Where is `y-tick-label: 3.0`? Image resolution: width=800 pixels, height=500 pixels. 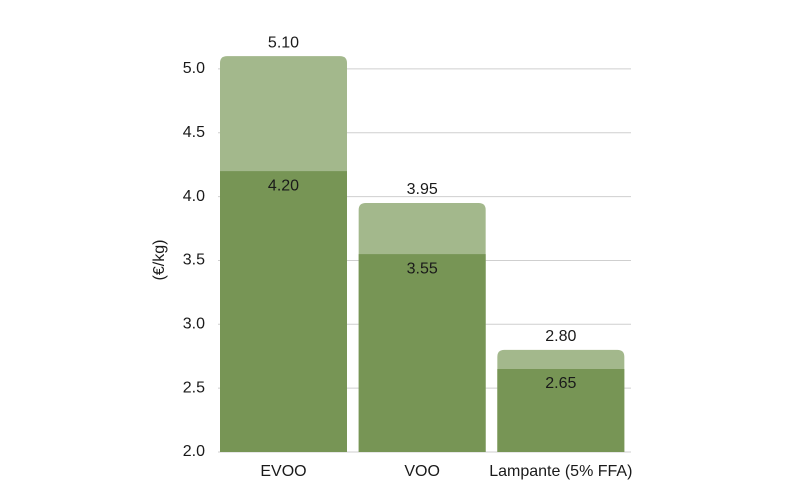 y-tick-label: 3.0 is located at coordinates (194, 324).